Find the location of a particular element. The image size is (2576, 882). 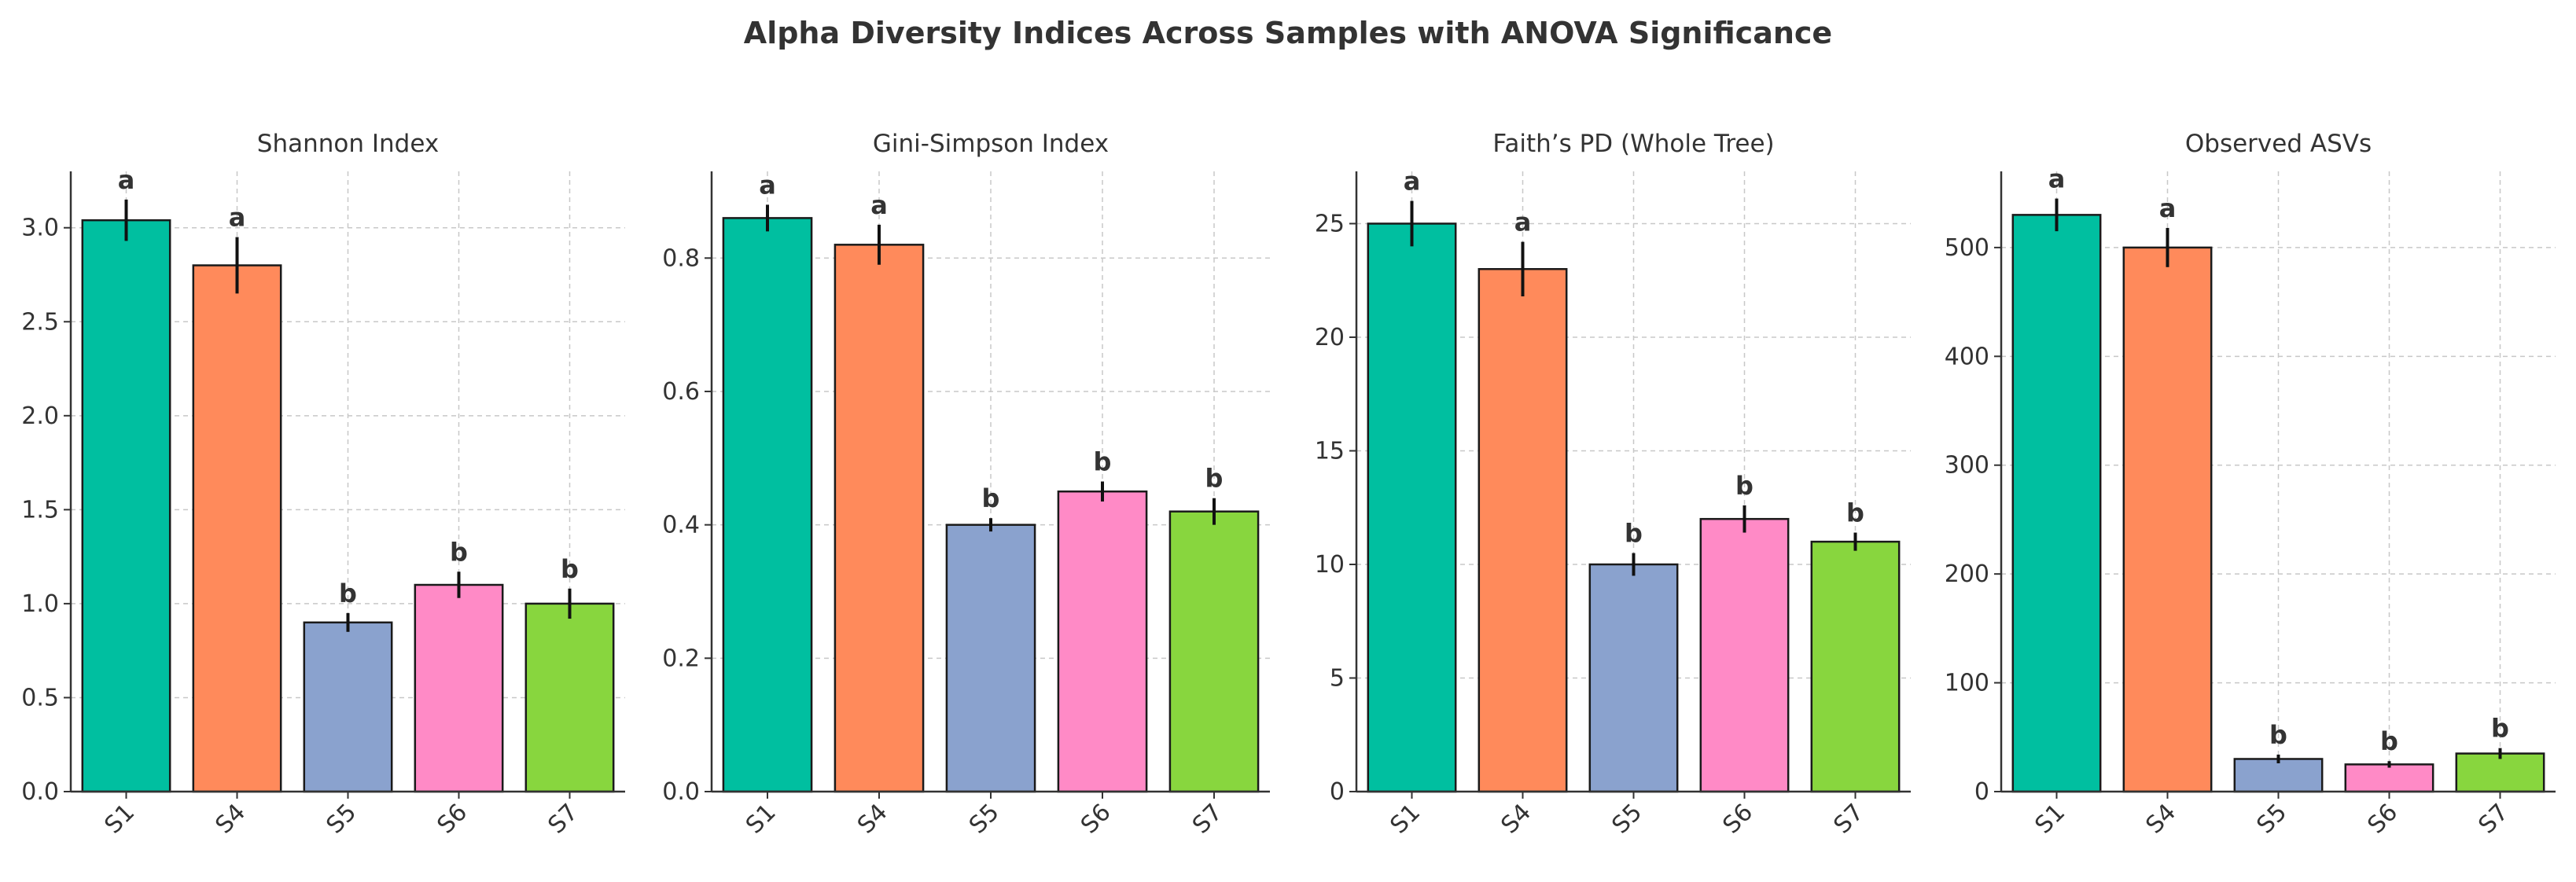

y-tick-label: 2.0 is located at coordinates (40, 416).